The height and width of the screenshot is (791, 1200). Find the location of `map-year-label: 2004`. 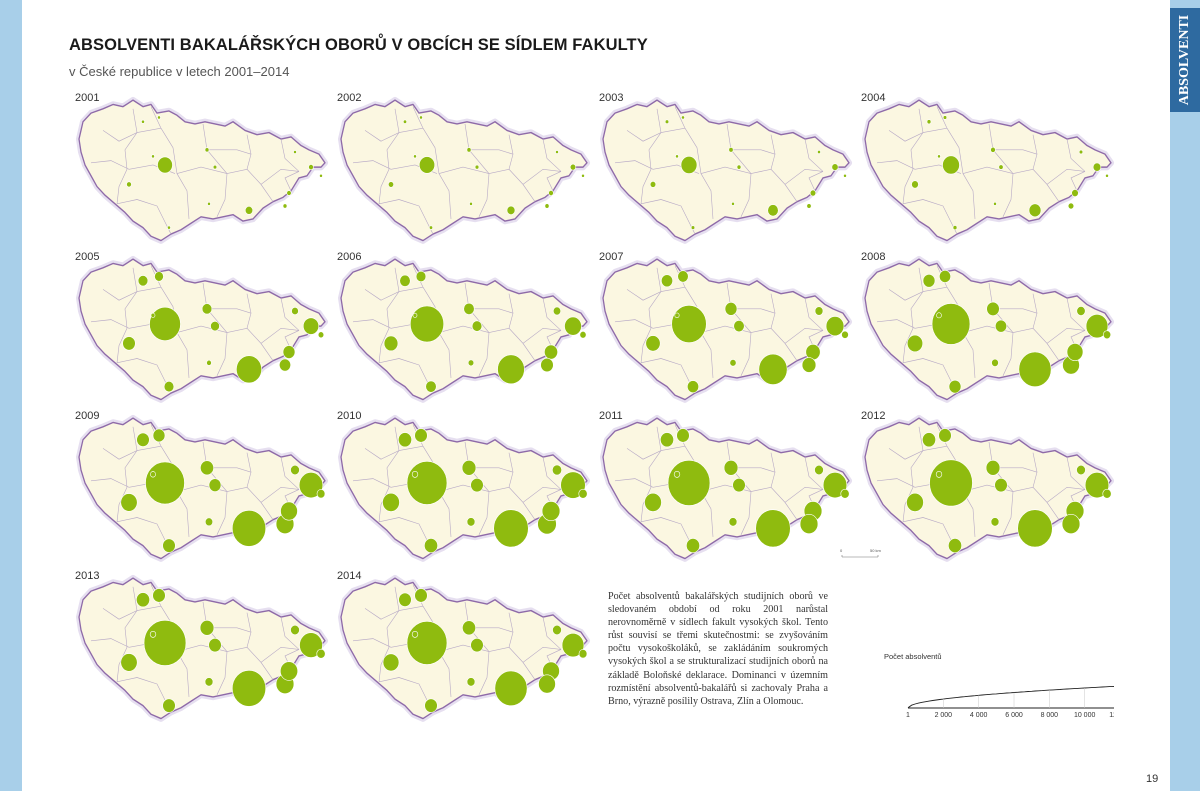

map-year-label: 2004 is located at coordinates (873, 98).